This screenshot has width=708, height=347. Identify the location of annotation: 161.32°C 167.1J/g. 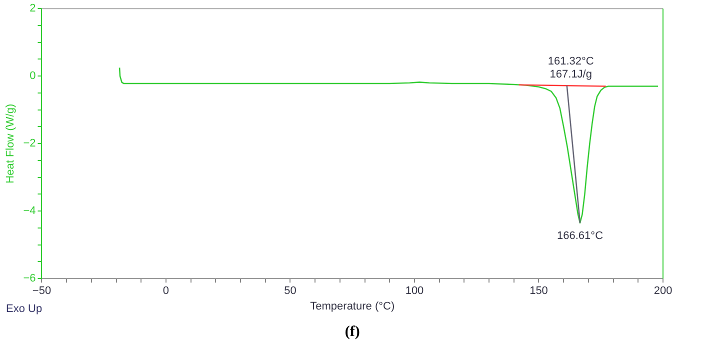
(571, 68).